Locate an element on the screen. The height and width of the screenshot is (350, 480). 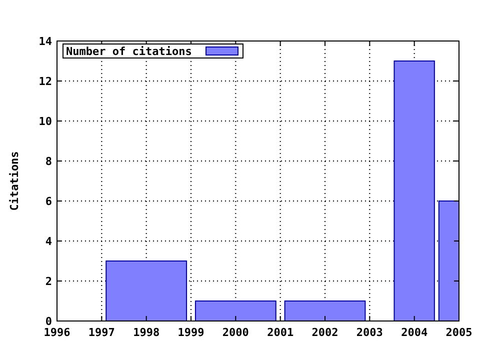
x-tick-label: 2005 is located at coordinates (459, 332).